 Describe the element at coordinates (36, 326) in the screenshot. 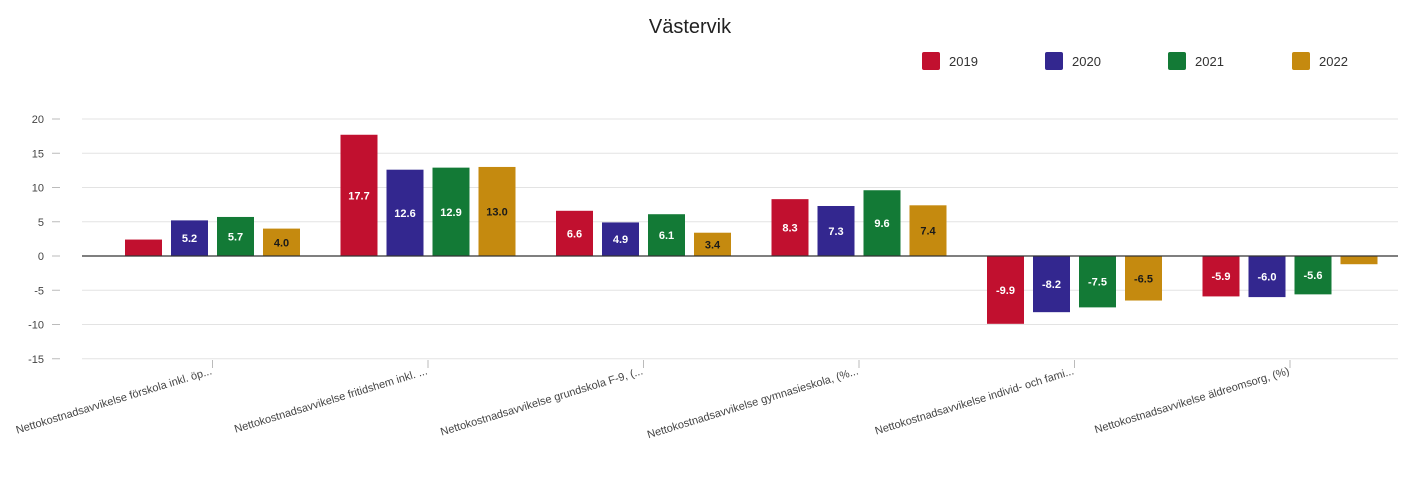

I see `y-tick-label: -10` at that location.